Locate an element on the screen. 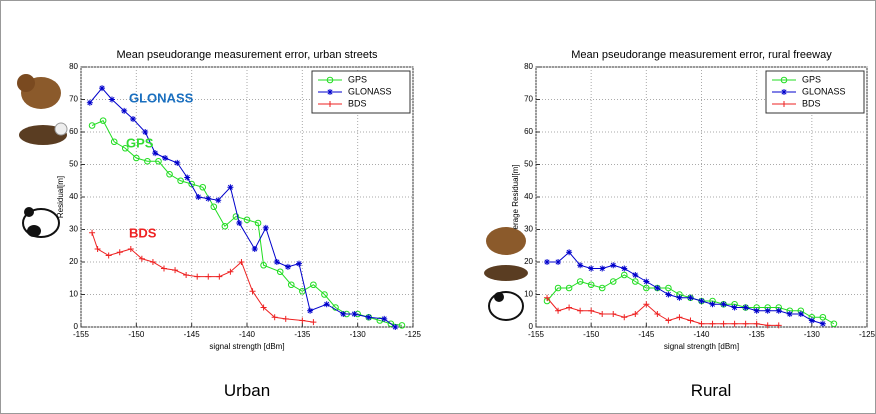 Image resolution: width=876 pixels, height=414 pixels. x-tick-label: -125 is located at coordinates (413, 334).